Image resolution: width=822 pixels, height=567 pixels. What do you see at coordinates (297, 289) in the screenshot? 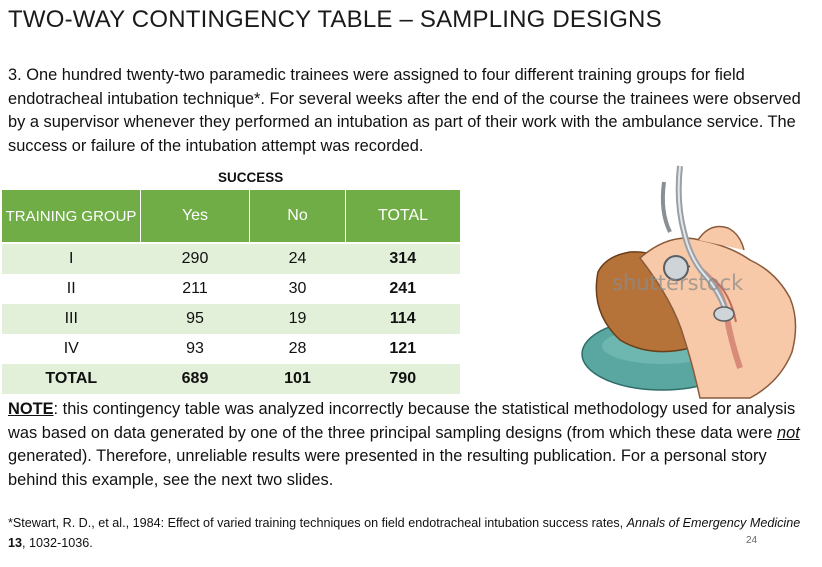
I see `cell-no: 30` at bounding box center [297, 289].